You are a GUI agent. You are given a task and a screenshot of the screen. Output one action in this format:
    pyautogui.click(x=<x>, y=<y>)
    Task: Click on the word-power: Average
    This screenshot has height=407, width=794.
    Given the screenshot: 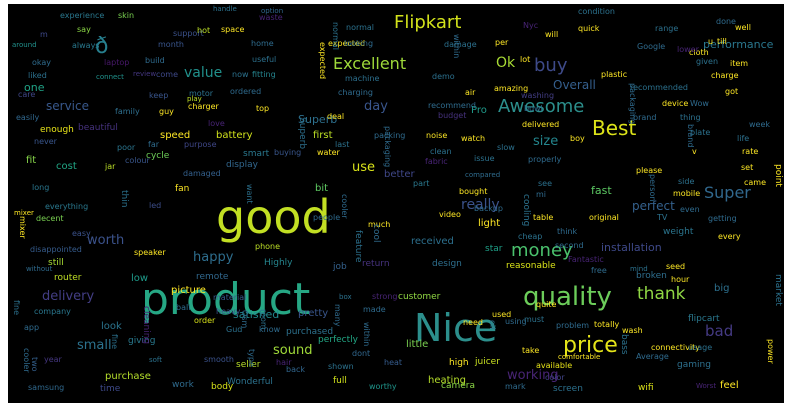 What is the action you would take?
    pyautogui.click(x=652, y=356)
    